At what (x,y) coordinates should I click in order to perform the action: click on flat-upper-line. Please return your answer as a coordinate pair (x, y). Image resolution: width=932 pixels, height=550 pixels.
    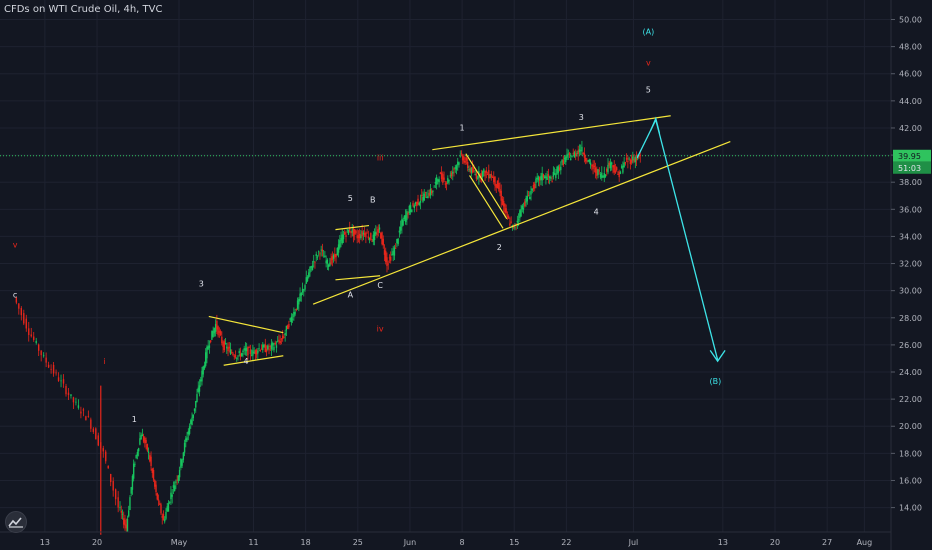
    Looking at the image, I should click on (352, 227).